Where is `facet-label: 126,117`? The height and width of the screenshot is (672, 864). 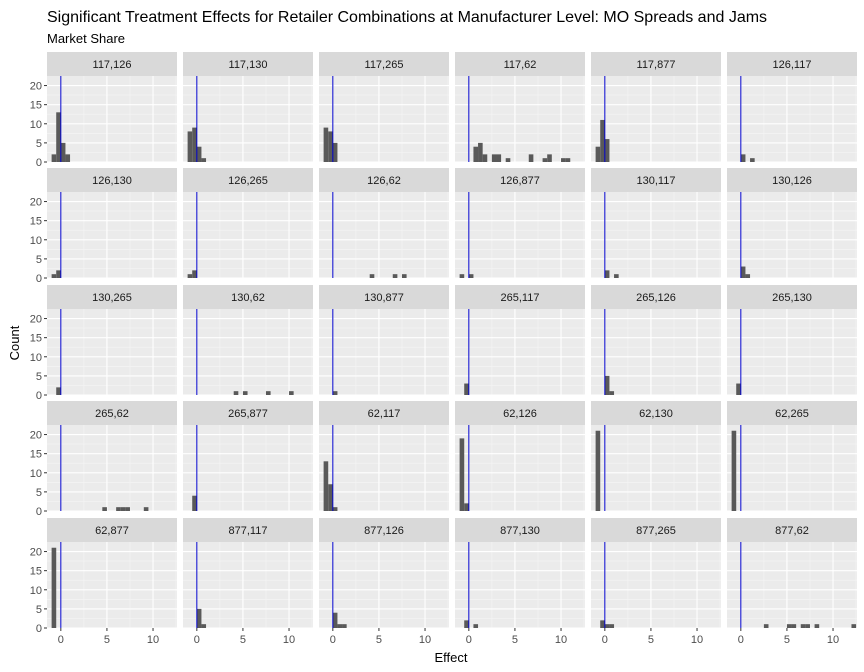
facet-label: 126,117 is located at coordinates (792, 65).